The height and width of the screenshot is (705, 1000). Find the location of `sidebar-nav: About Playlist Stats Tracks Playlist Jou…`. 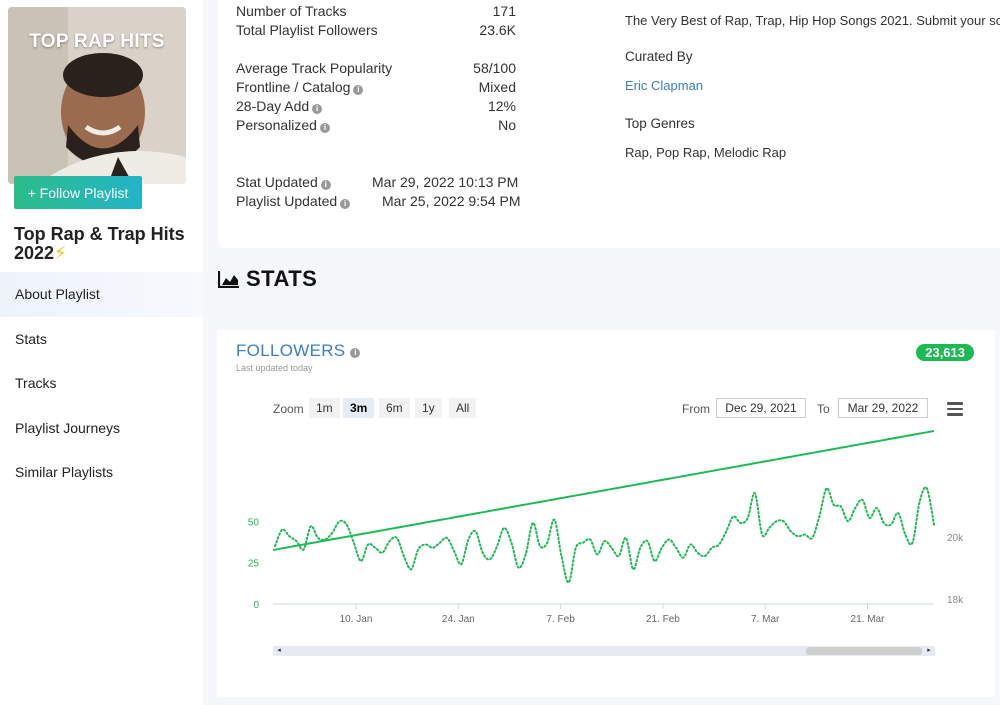

sidebar-nav: About Playlist Stats Tracks Playlist Jou… is located at coordinates (101, 383).